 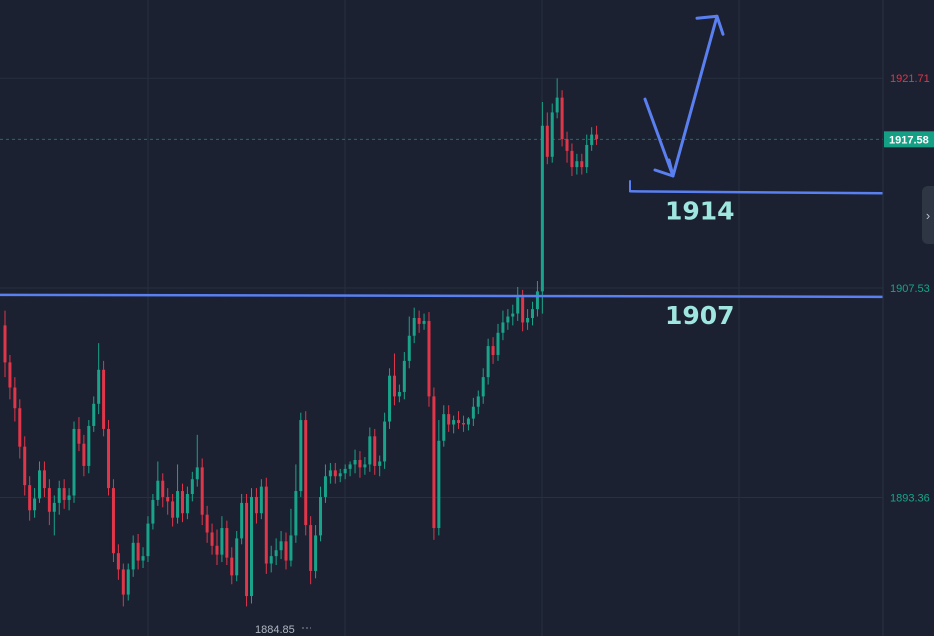 What do you see at coordinates (910, 79) in the screenshot?
I see `price-tick-label: 1921.71` at bounding box center [910, 79].